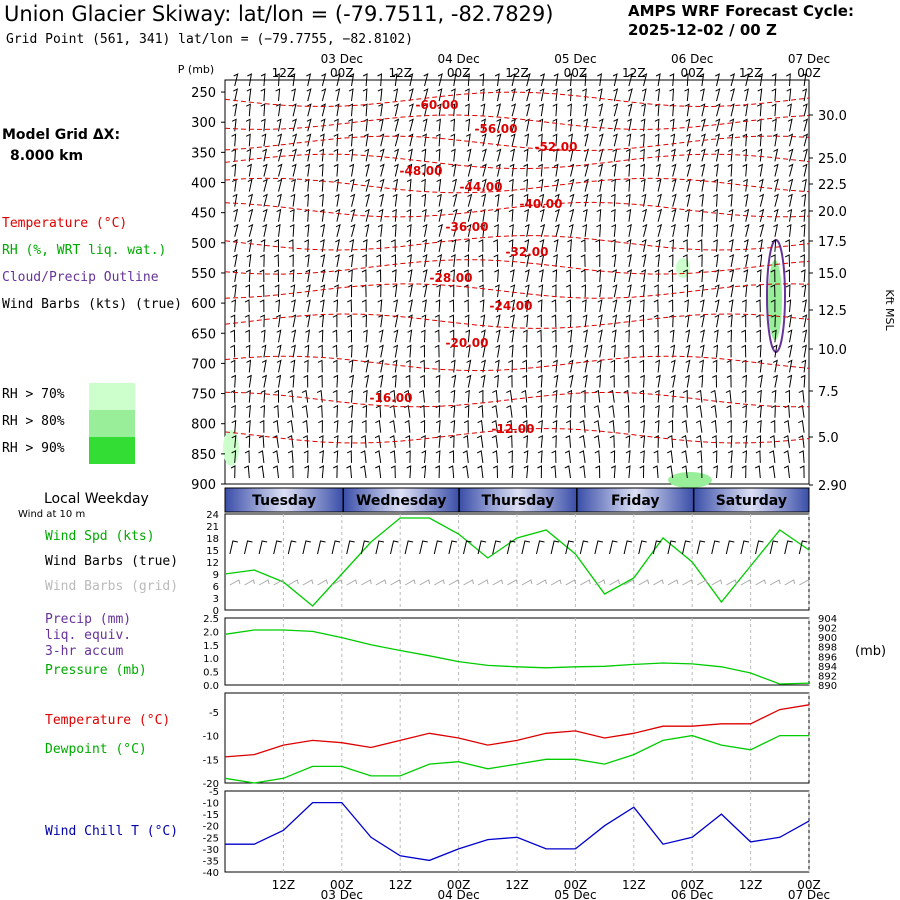  Describe the element at coordinates (741, 11) in the screenshot. I see `cycle-line-1: AMPS WRF Forecast Cycle:` at that location.